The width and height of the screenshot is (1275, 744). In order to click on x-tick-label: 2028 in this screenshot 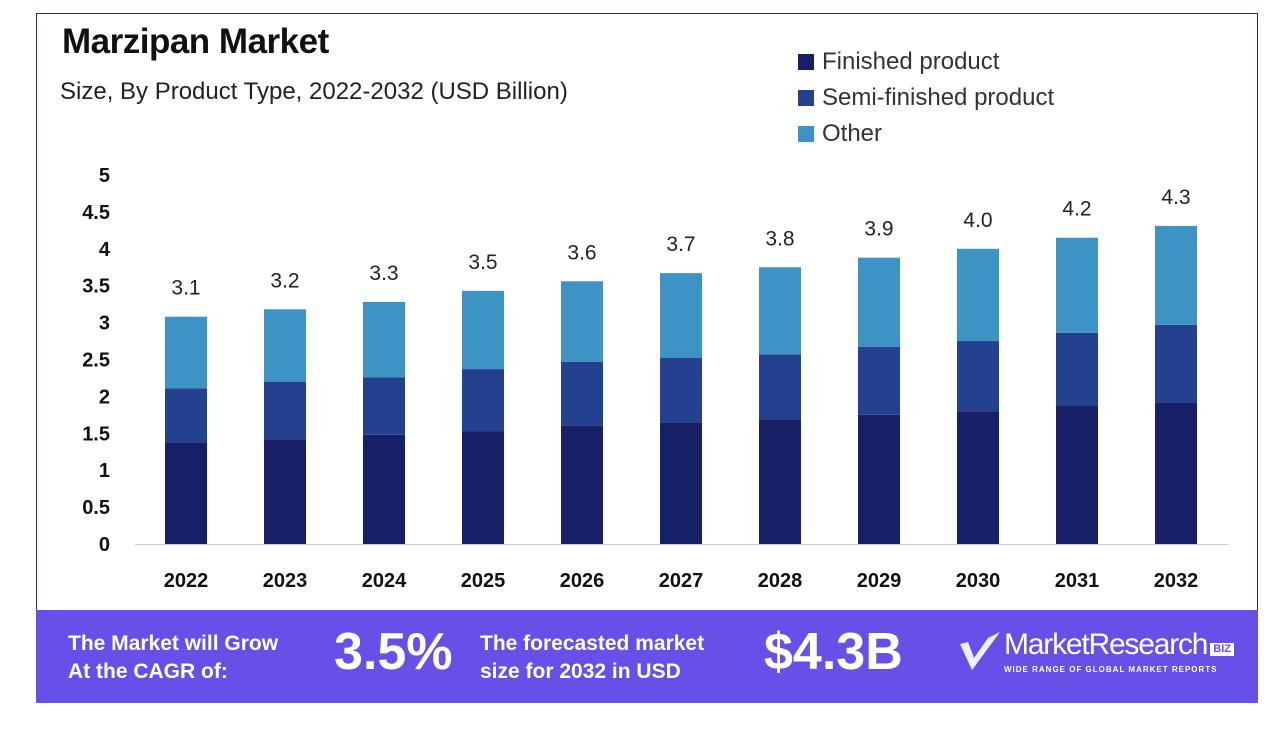, I will do `click(780, 581)`.